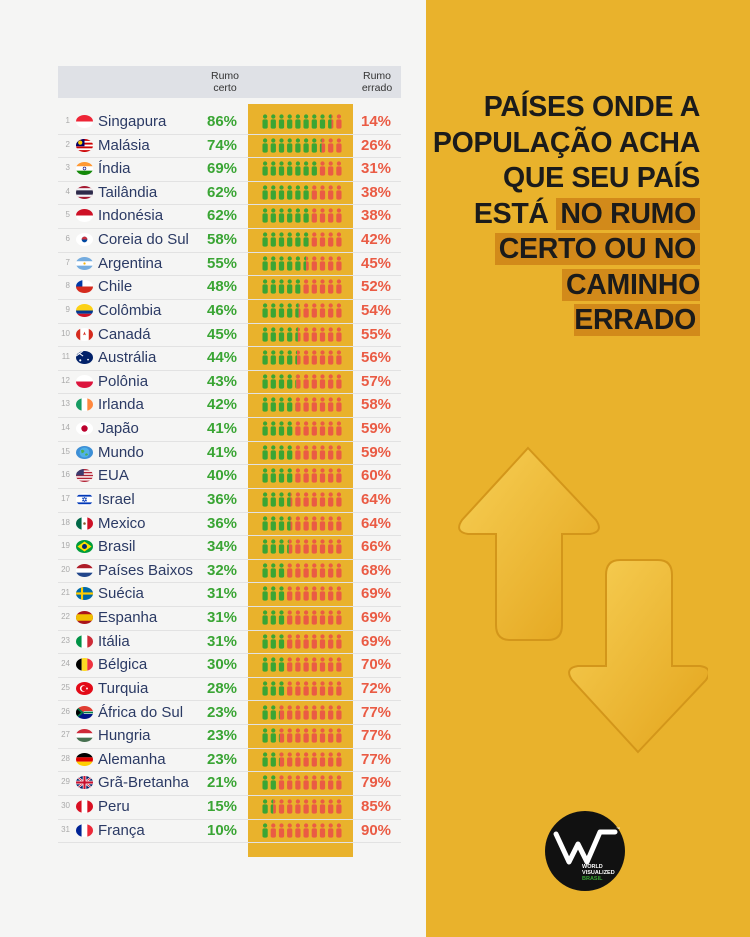 The height and width of the screenshot is (937, 750). I want to click on flag-ar-icon, so click(84, 263).